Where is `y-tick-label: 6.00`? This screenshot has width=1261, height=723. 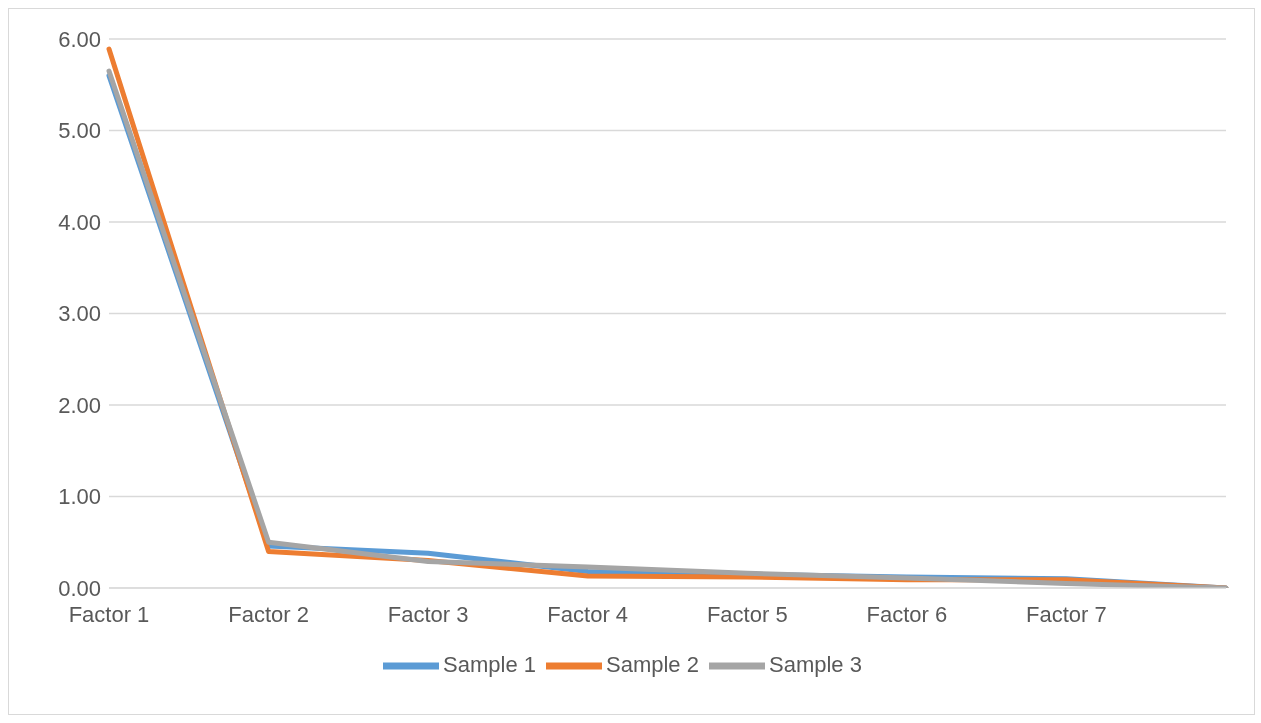 y-tick-label: 6.00 is located at coordinates (79, 39).